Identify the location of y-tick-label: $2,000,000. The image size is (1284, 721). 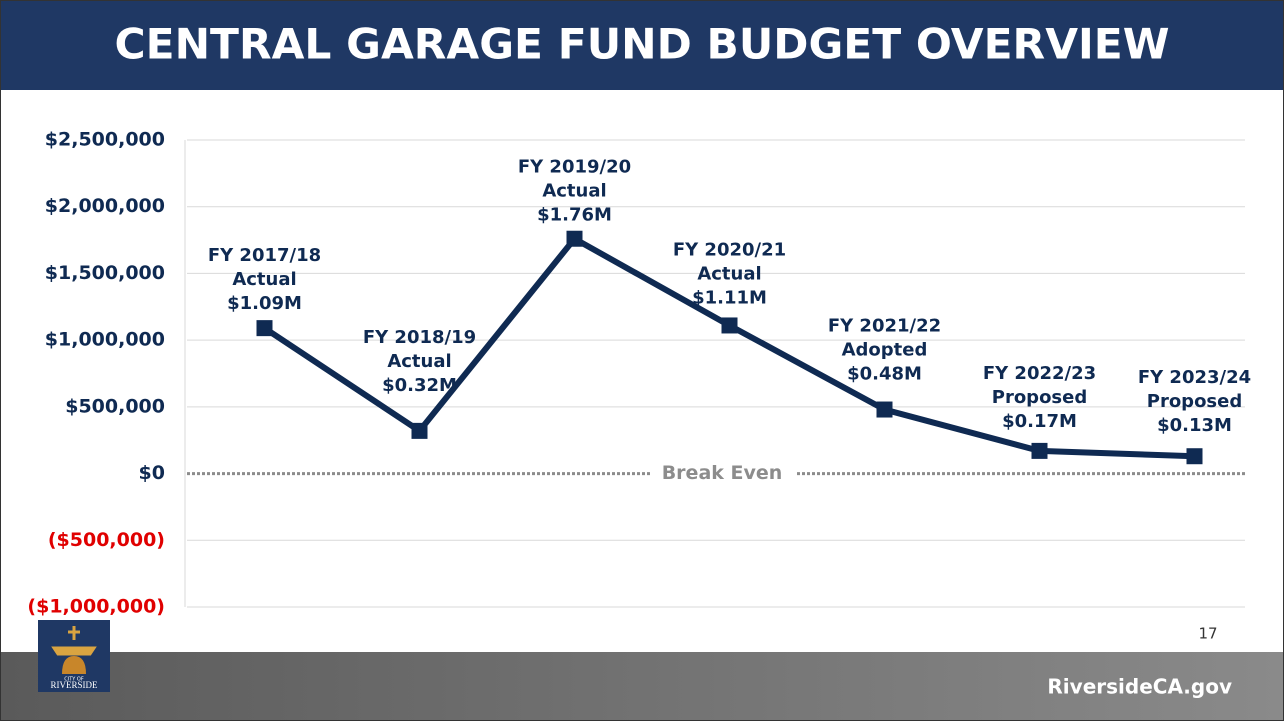
(105, 206).